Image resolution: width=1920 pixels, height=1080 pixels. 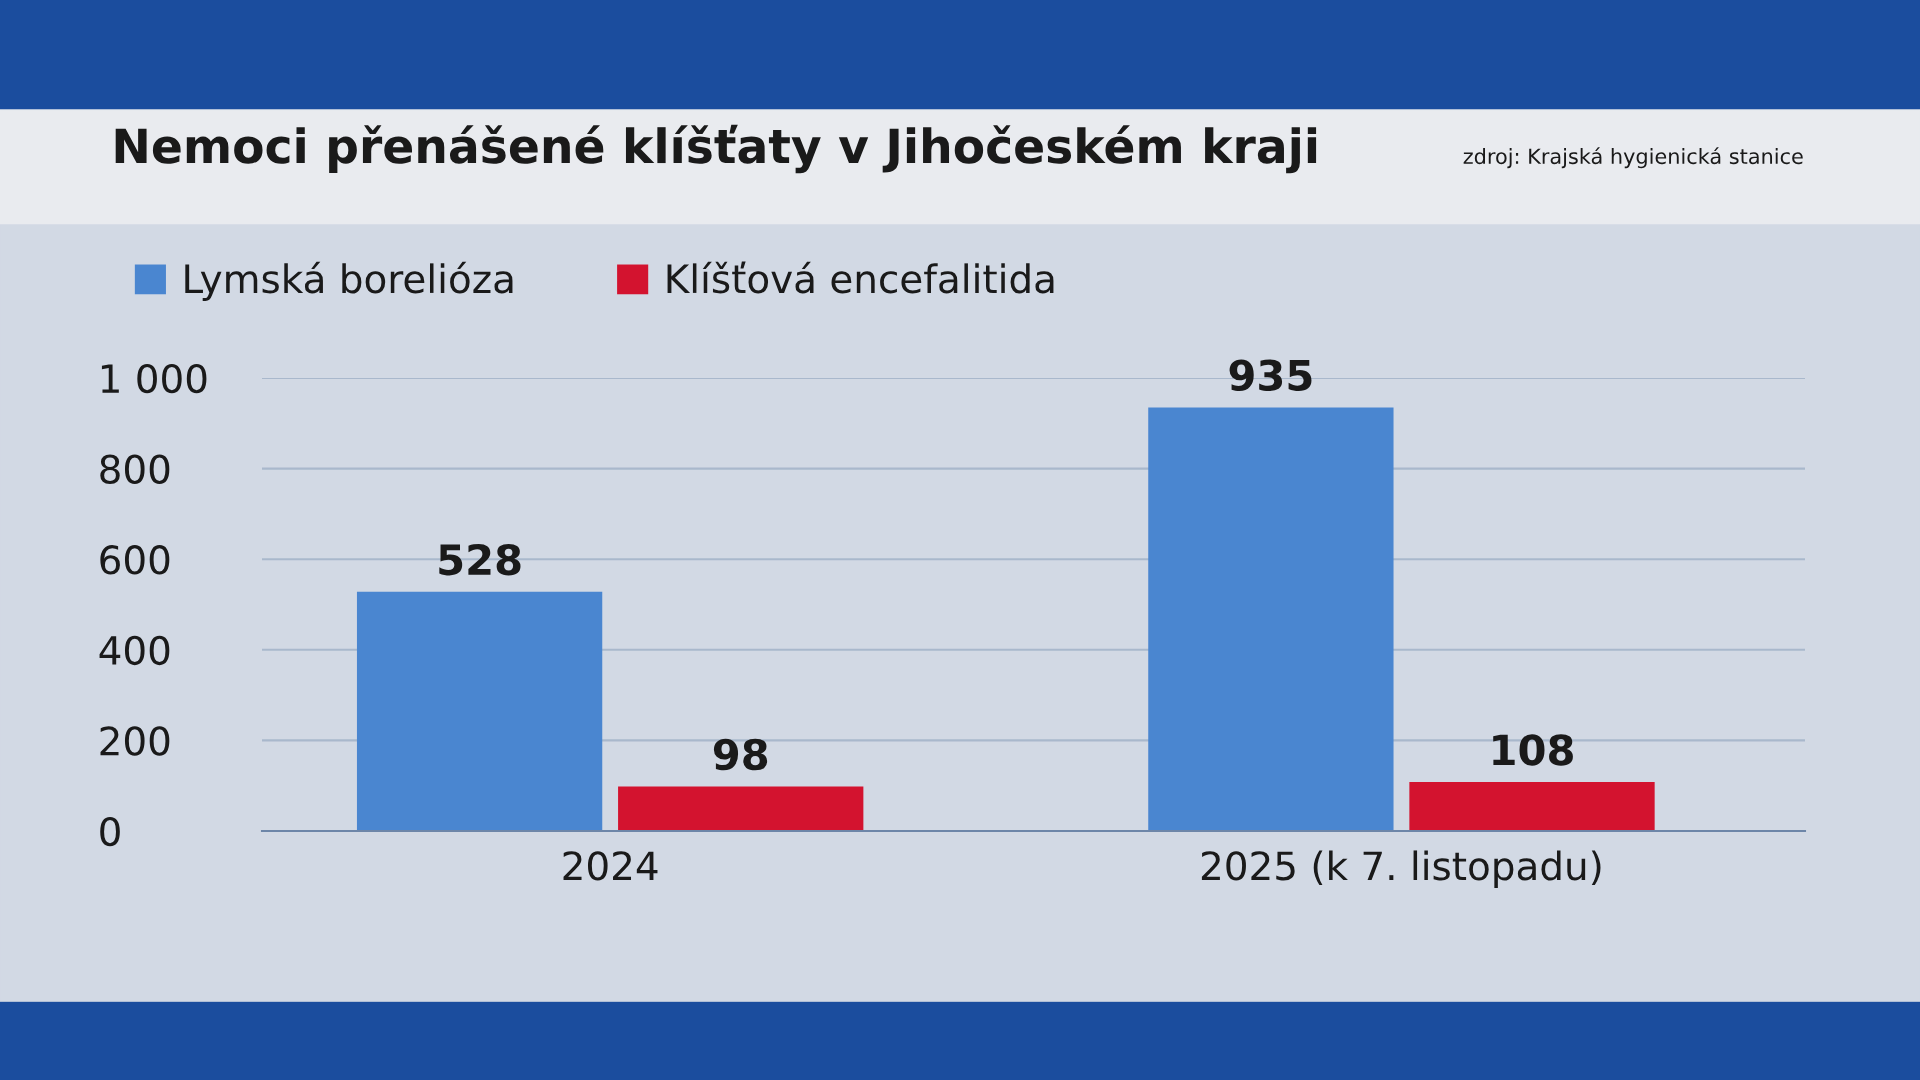 What do you see at coordinates (135, 560) in the screenshot?
I see `y-tick-label: 600` at bounding box center [135, 560].